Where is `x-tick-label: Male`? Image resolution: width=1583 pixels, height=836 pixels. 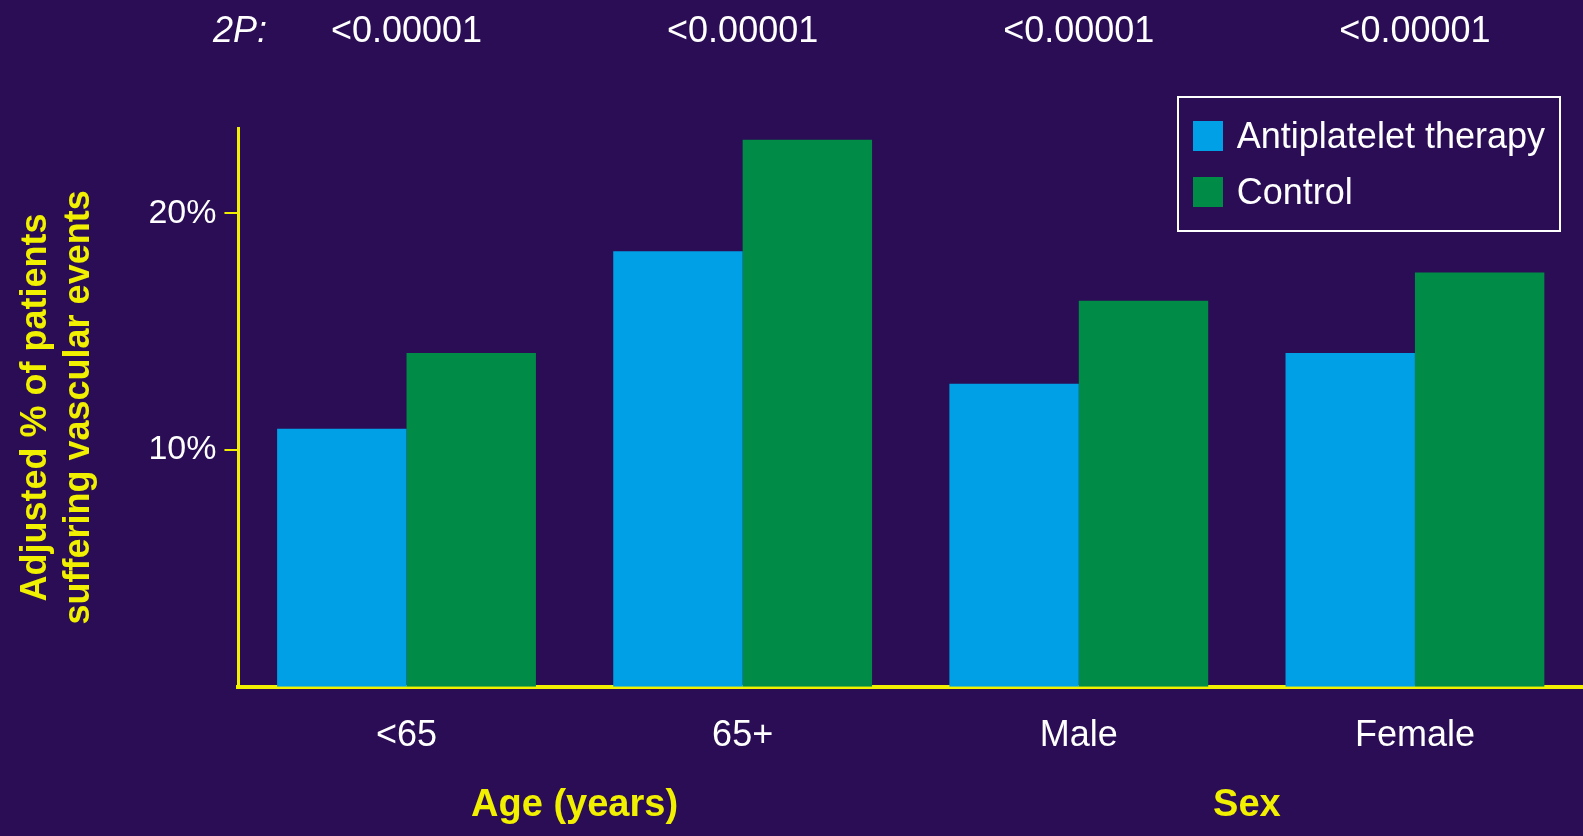
x-tick-label: Male is located at coordinates (1078, 734).